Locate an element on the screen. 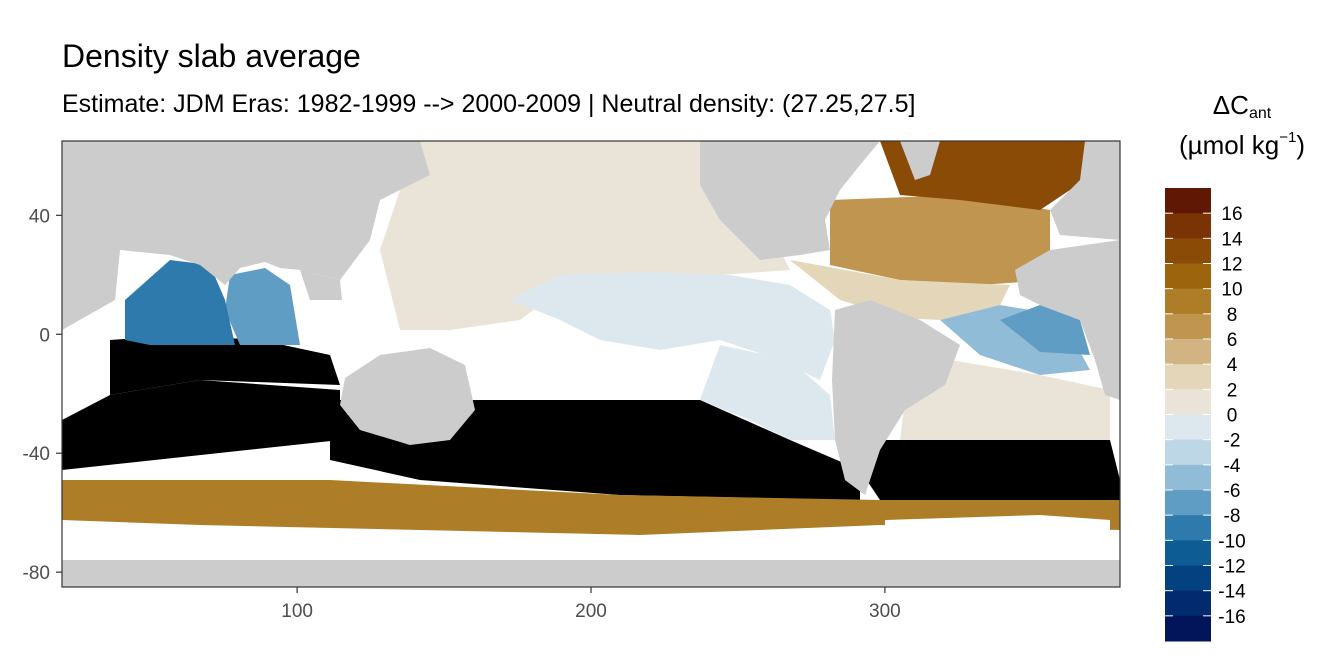 The image size is (1344, 672). legend-break-label: 0 is located at coordinates (1232, 416).